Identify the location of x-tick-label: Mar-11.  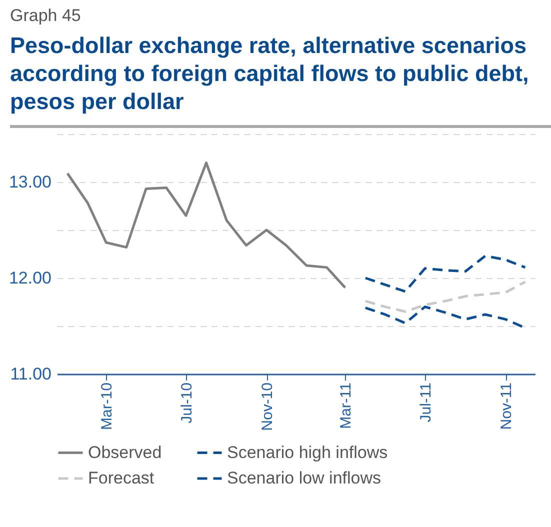
(346, 405).